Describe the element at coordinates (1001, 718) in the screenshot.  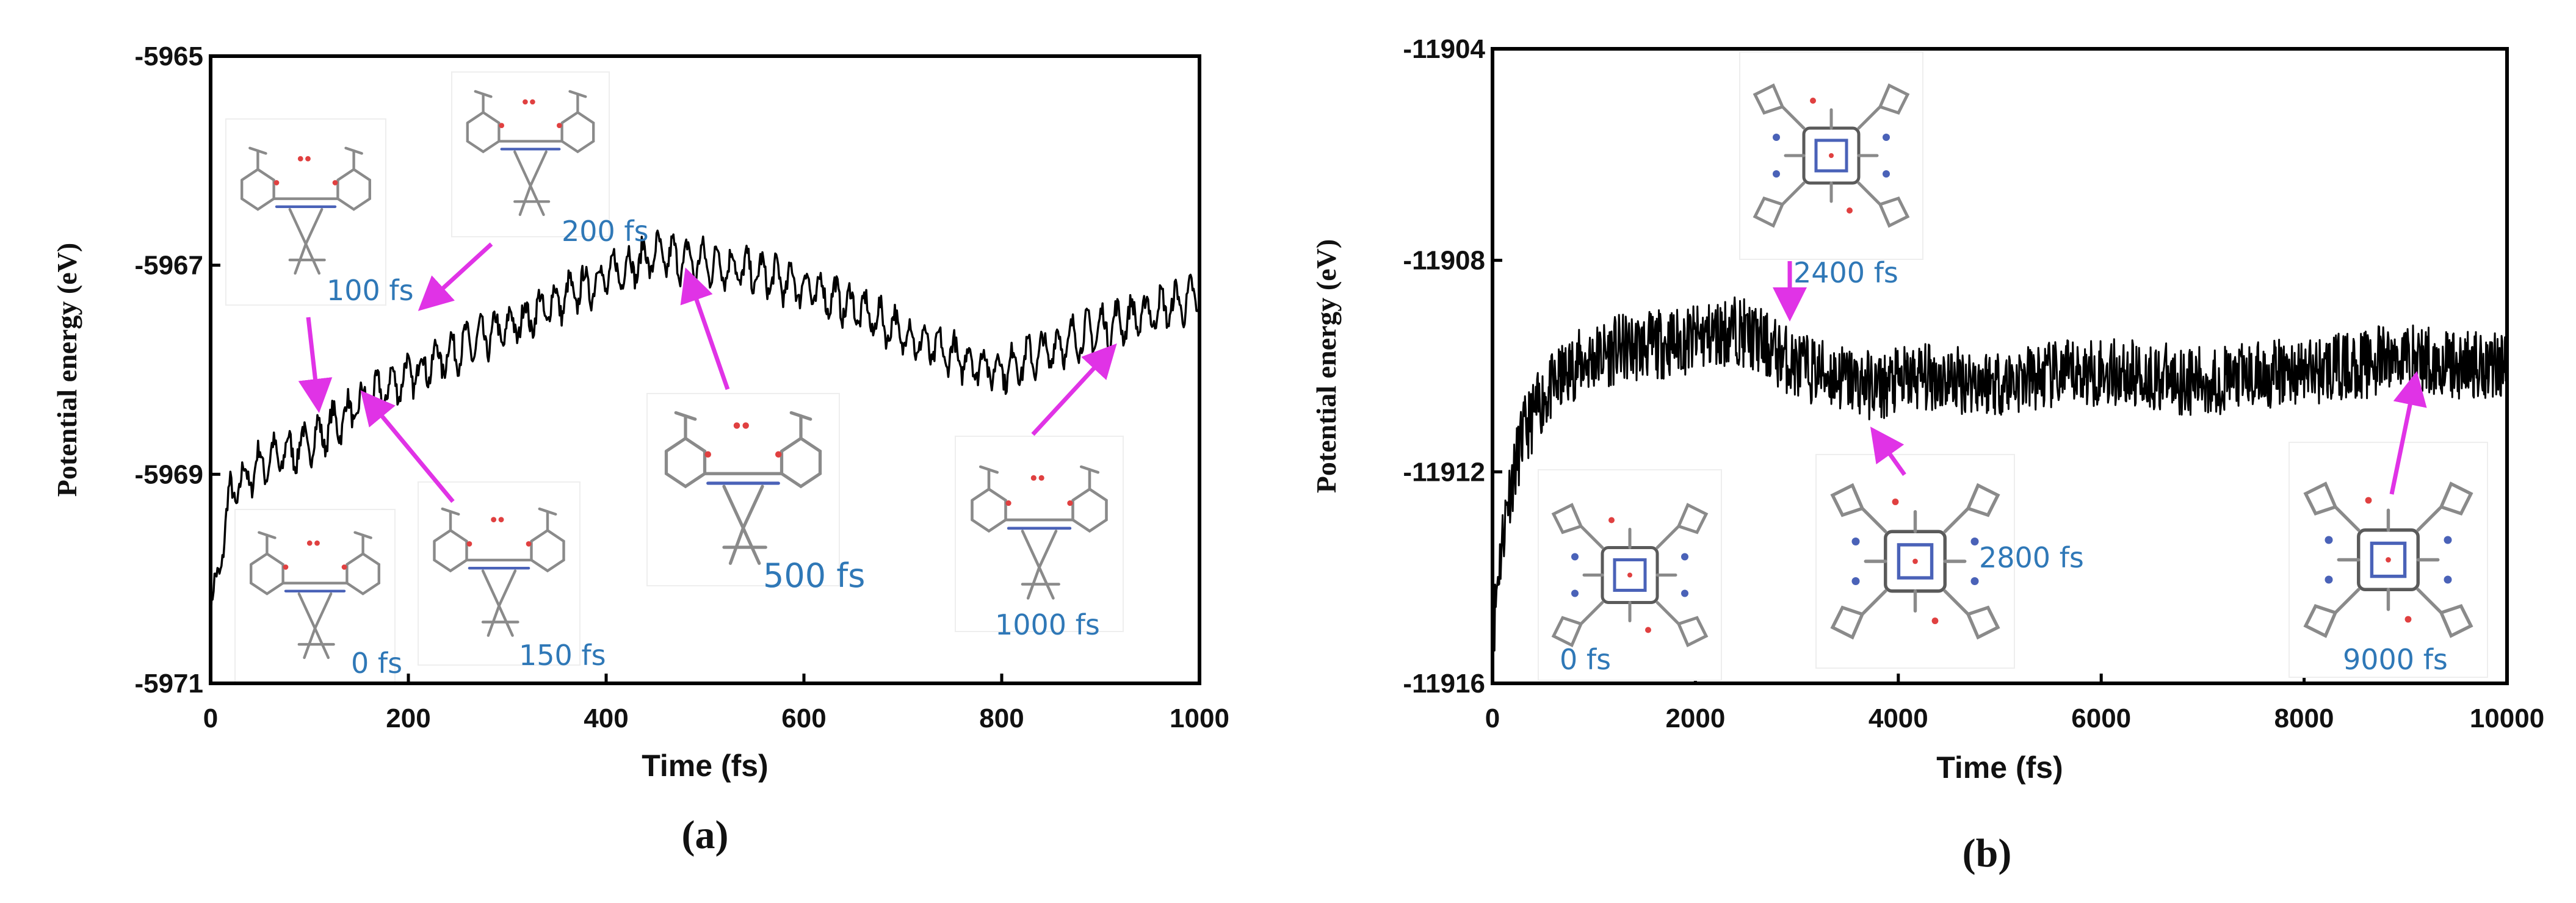
I see `x-tick-label: 800` at that location.